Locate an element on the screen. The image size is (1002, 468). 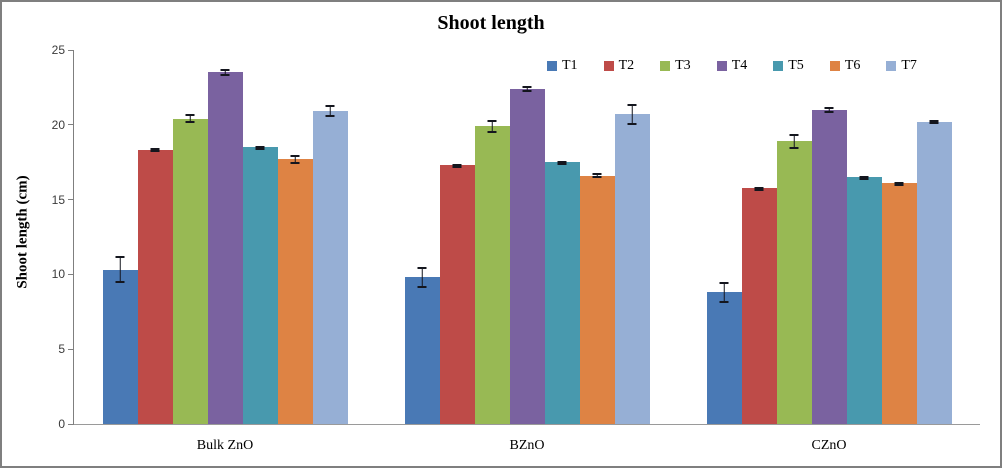
legend-item-T3: T3 is located at coordinates (675, 66).